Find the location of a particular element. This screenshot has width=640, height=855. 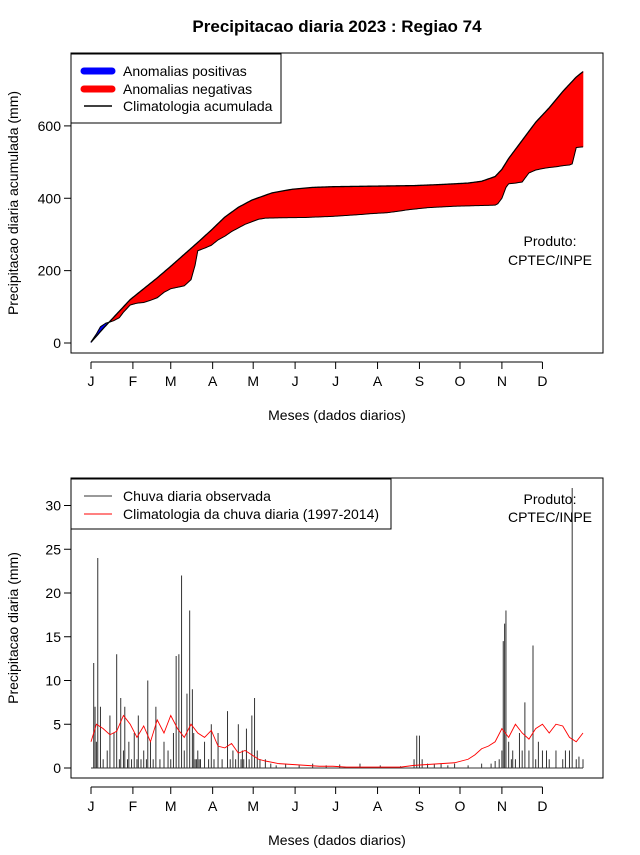

daily-y-tick-label: 25 is located at coordinates (53, 549).